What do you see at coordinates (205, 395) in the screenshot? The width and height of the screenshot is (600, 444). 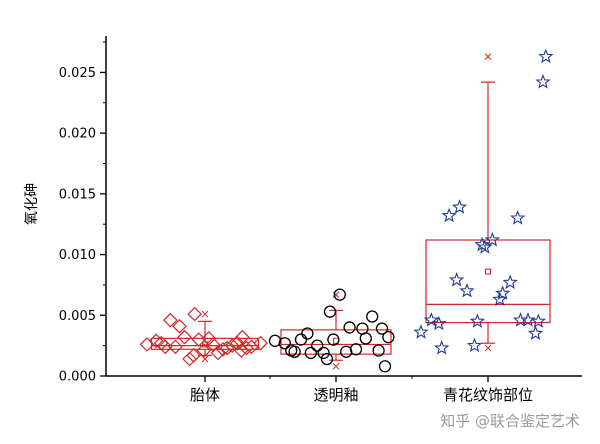 I see `x-category-label: 胎体` at bounding box center [205, 395].